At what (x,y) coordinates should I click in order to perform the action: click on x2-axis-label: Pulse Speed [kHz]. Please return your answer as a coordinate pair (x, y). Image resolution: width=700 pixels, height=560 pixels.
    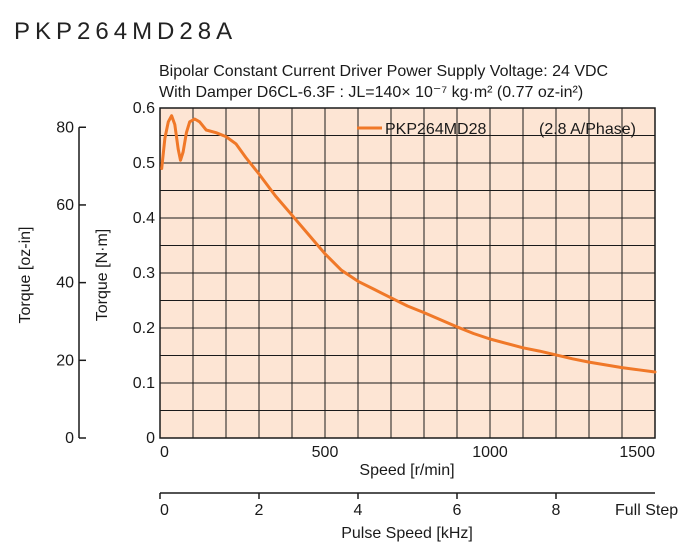
    Looking at the image, I should click on (407, 533).